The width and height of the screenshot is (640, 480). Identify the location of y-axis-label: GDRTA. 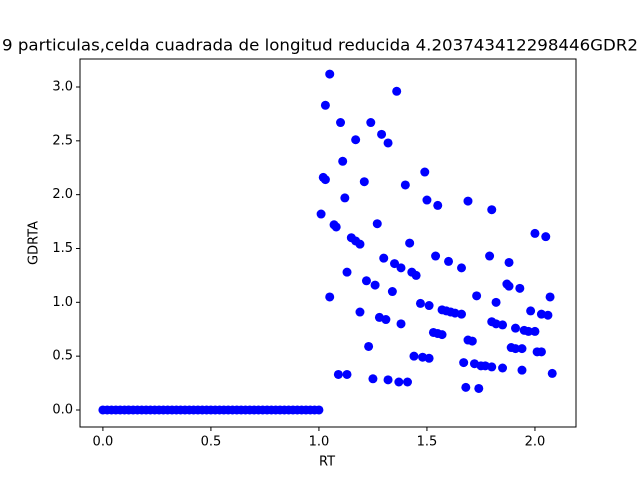
(34, 243).